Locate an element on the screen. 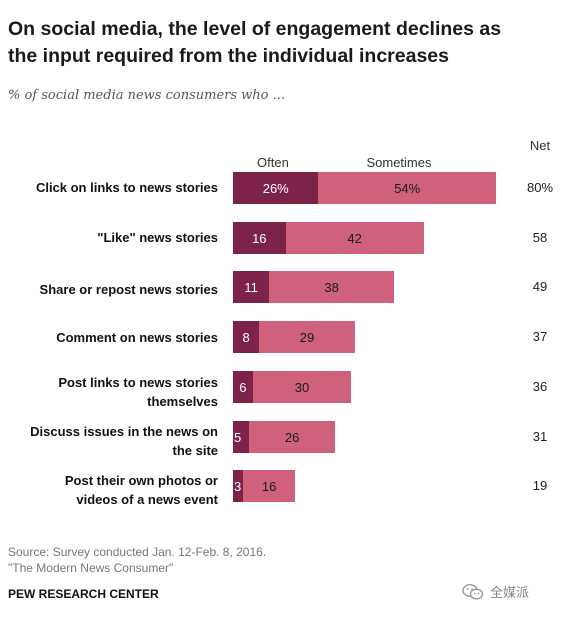  bar-often-label: 11 is located at coordinates (251, 287).